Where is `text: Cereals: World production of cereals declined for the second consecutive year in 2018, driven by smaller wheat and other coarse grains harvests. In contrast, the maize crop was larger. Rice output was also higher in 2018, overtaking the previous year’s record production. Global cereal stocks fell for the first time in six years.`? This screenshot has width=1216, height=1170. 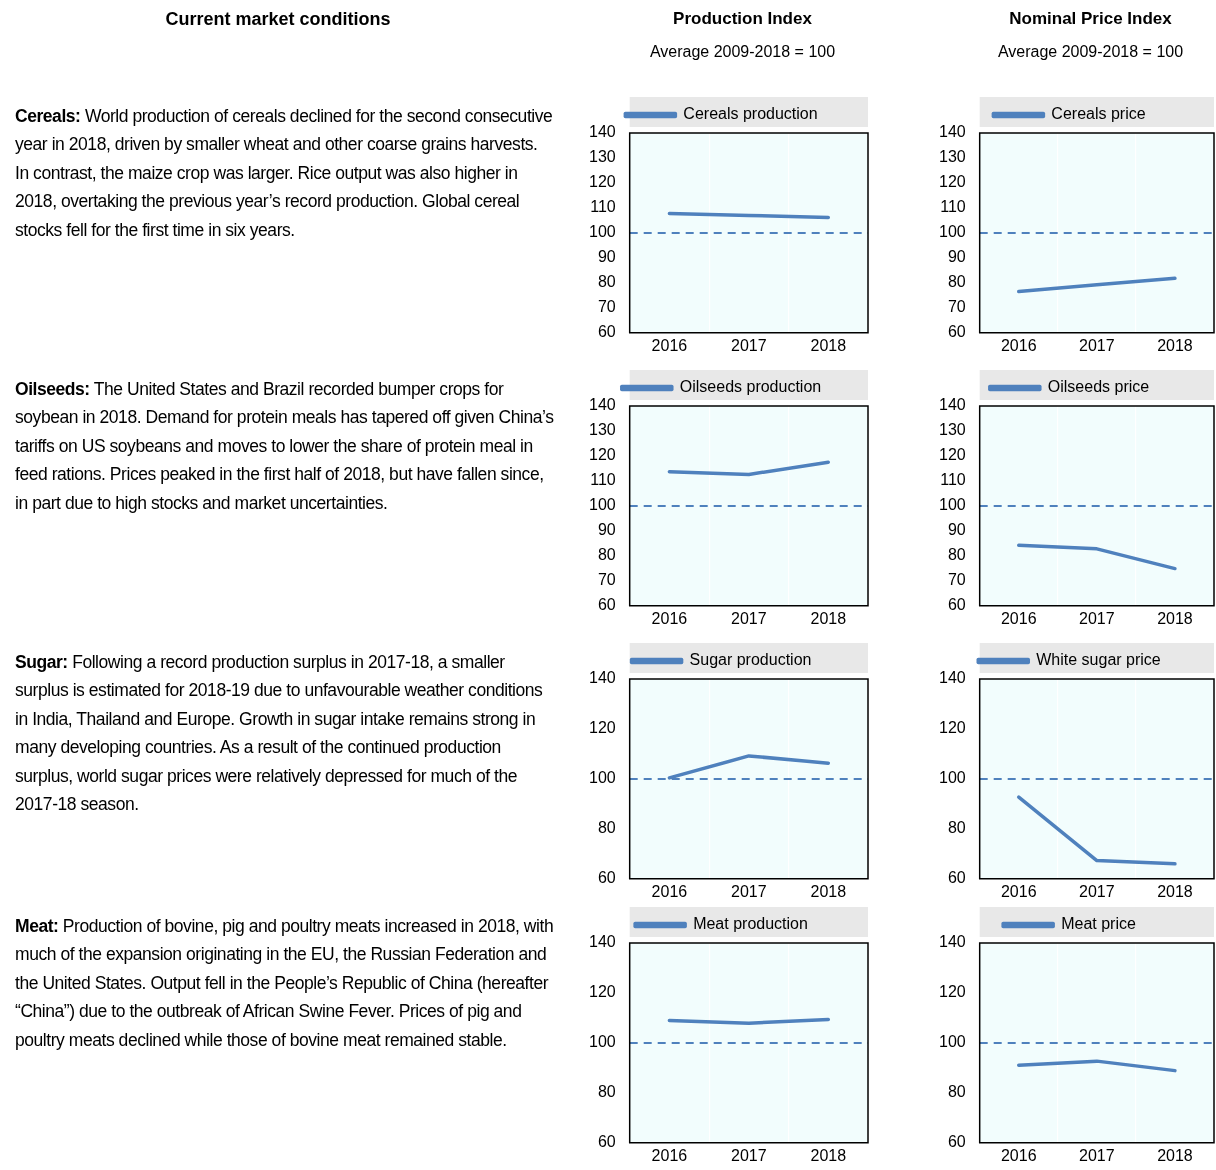
text: Cereals: World production of cereals declined for the second consecutive year in 2018, driven by smaller wheat and other coarse grains harvests. In contrast, the maize crop was larger. Rice output was also higher in 2018, overtaking the previous year’s record production. Global cereal stocks fell for the first time in six years. is located at coordinates (284, 173).